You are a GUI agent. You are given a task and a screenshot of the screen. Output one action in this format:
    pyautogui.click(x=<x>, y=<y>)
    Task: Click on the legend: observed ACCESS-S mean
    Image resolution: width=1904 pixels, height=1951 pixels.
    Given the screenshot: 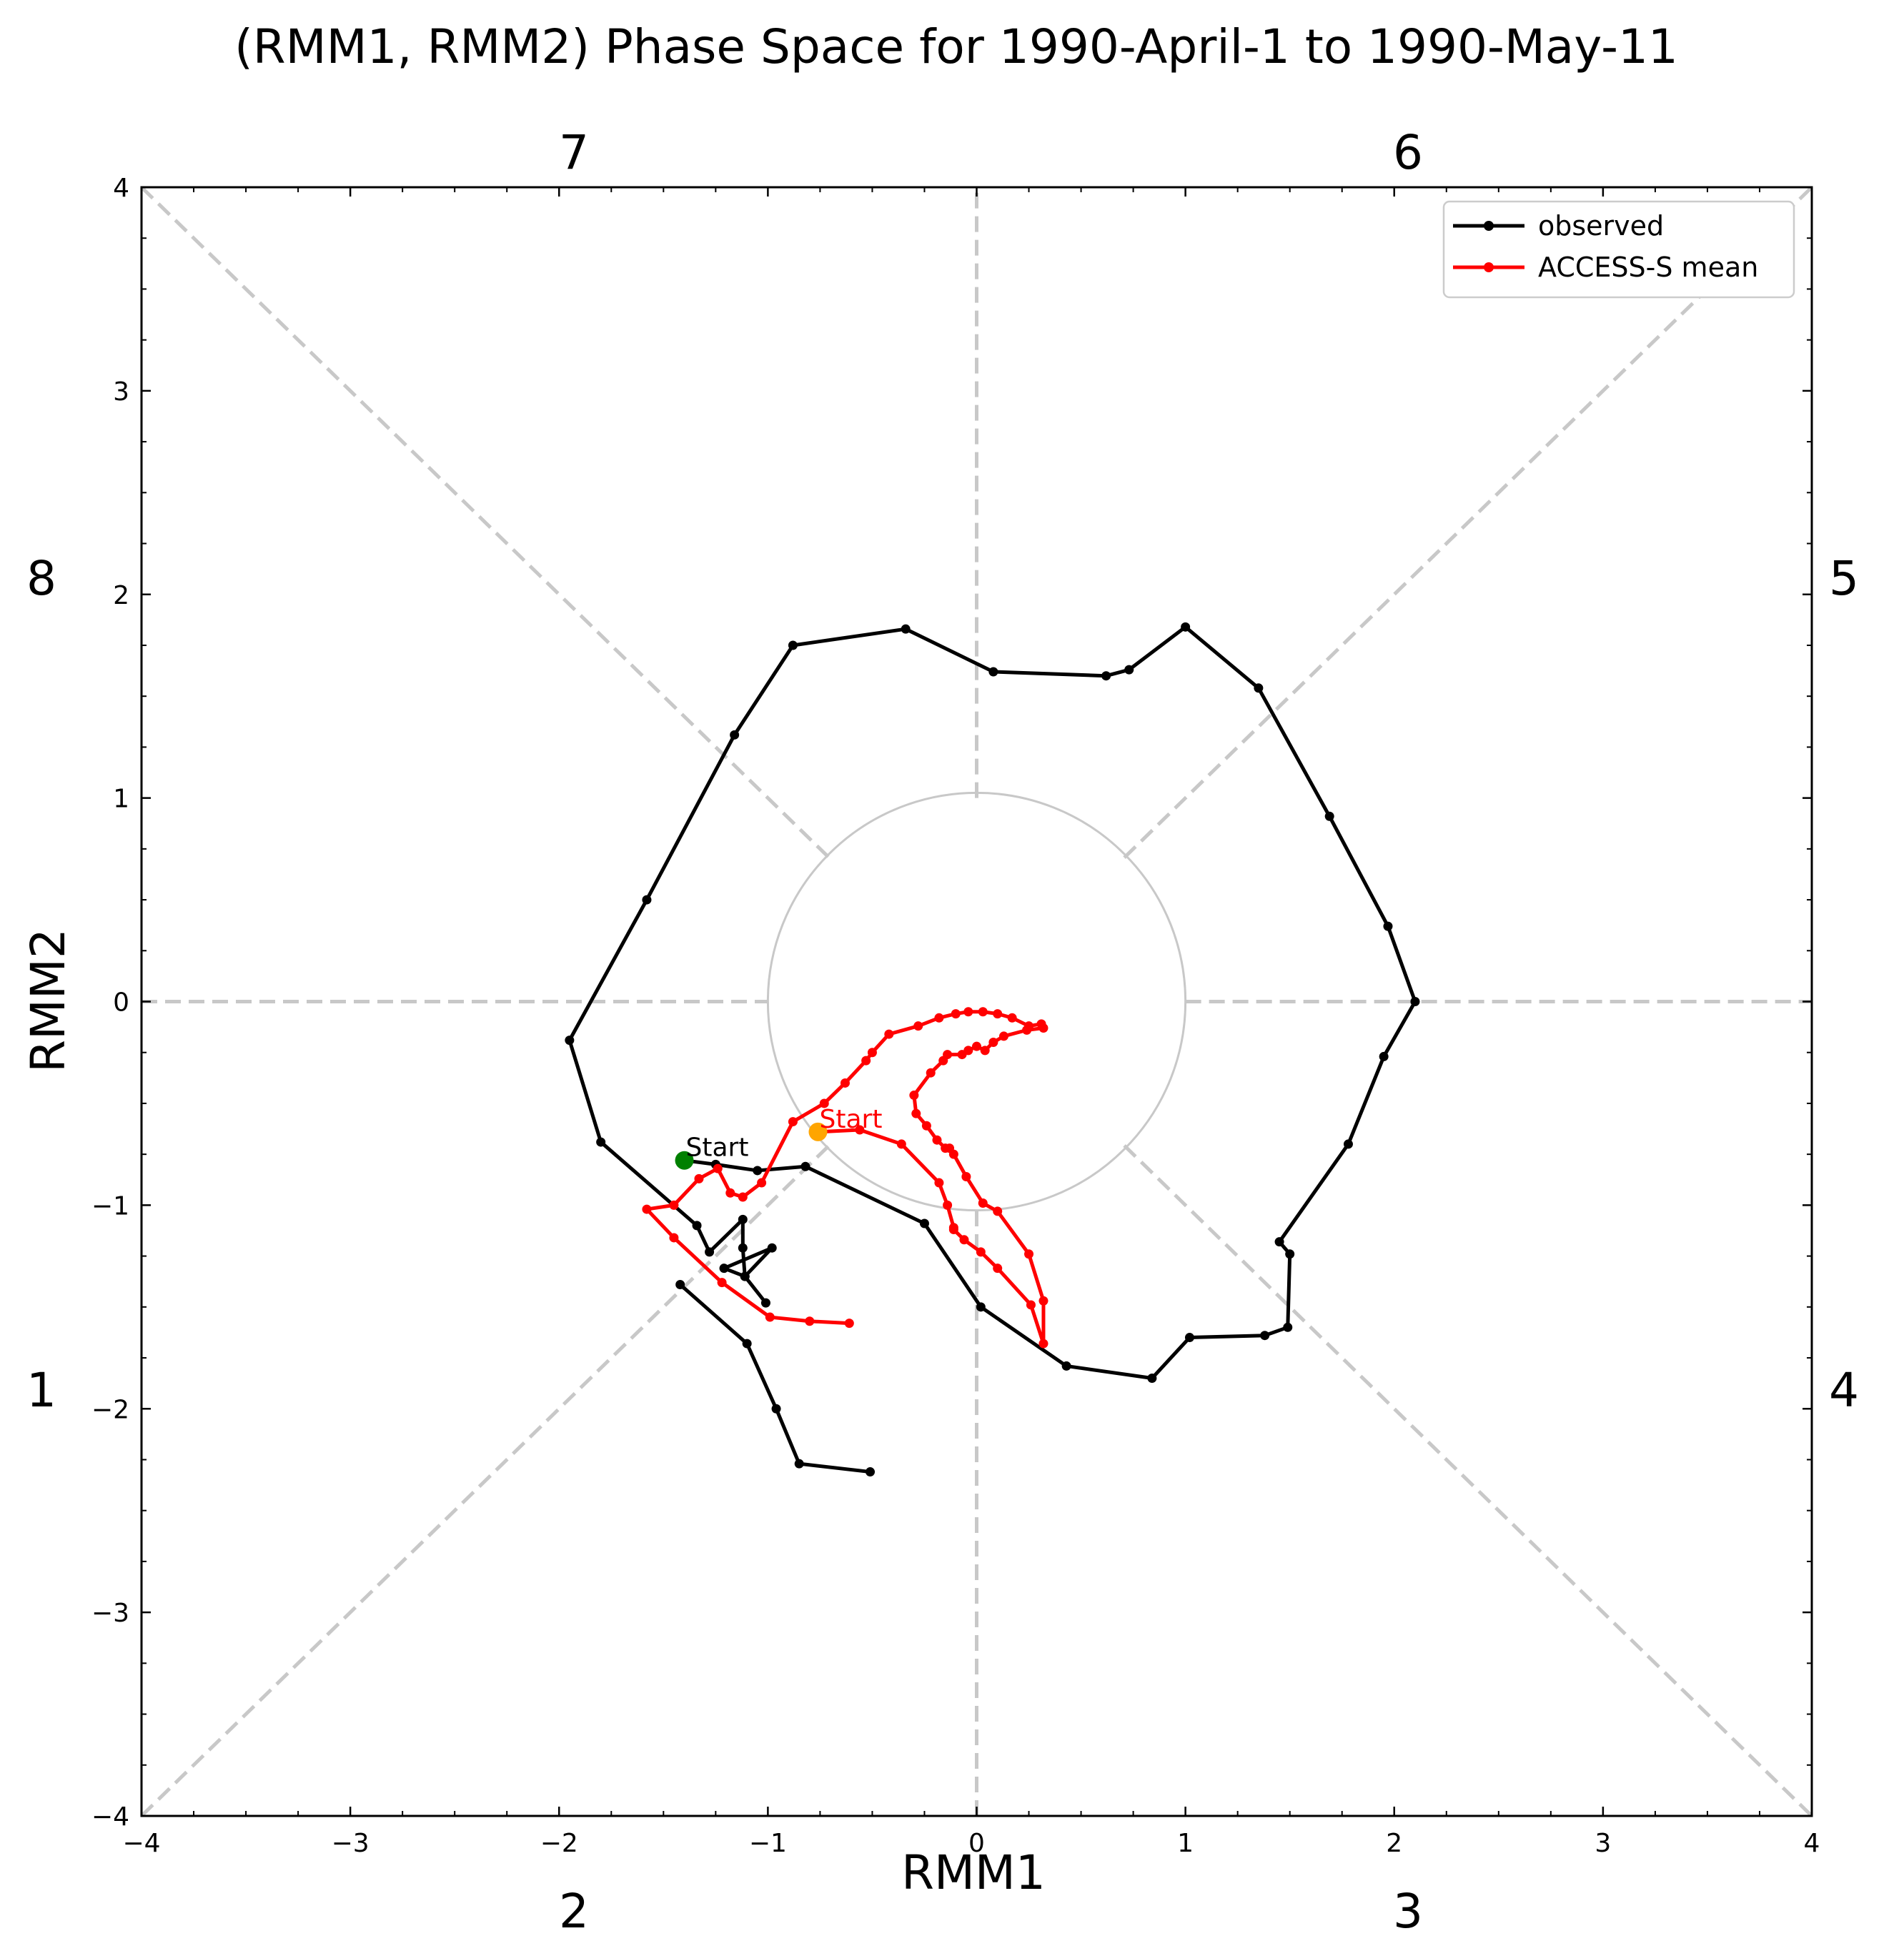 What is the action you would take?
    pyautogui.click(x=1618, y=249)
    